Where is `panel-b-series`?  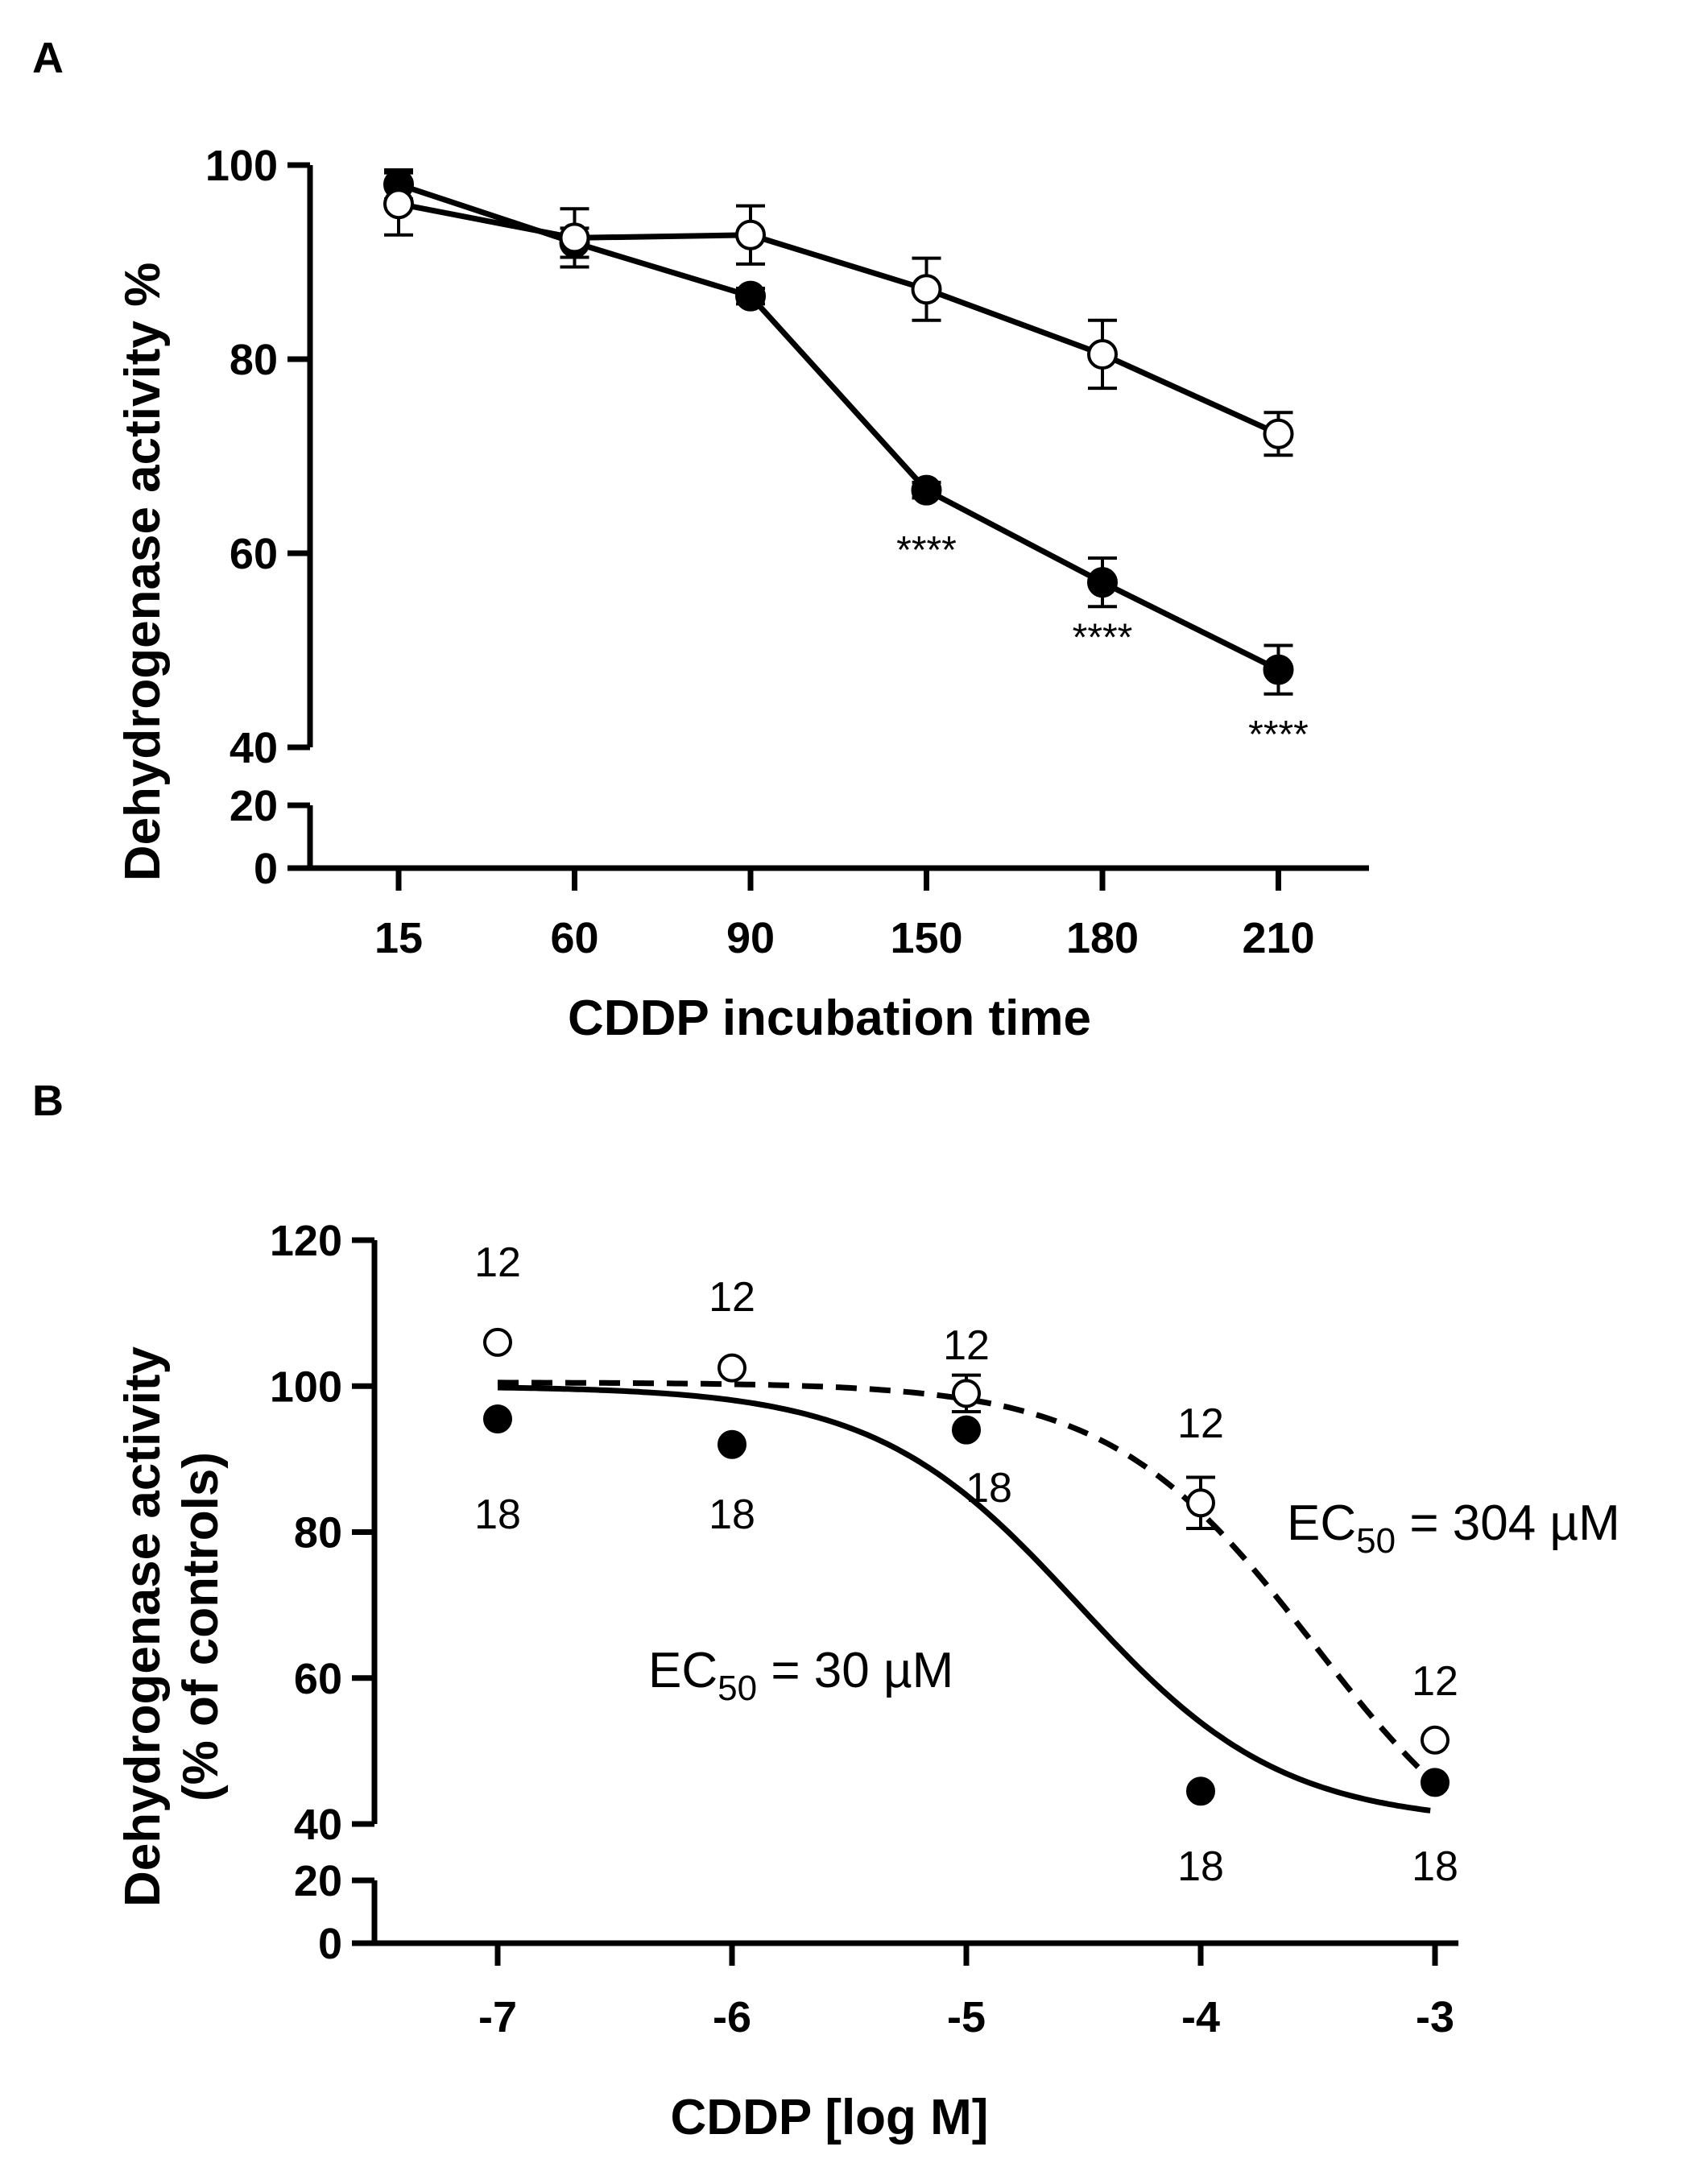 panel-b-series is located at coordinates (966, 1567).